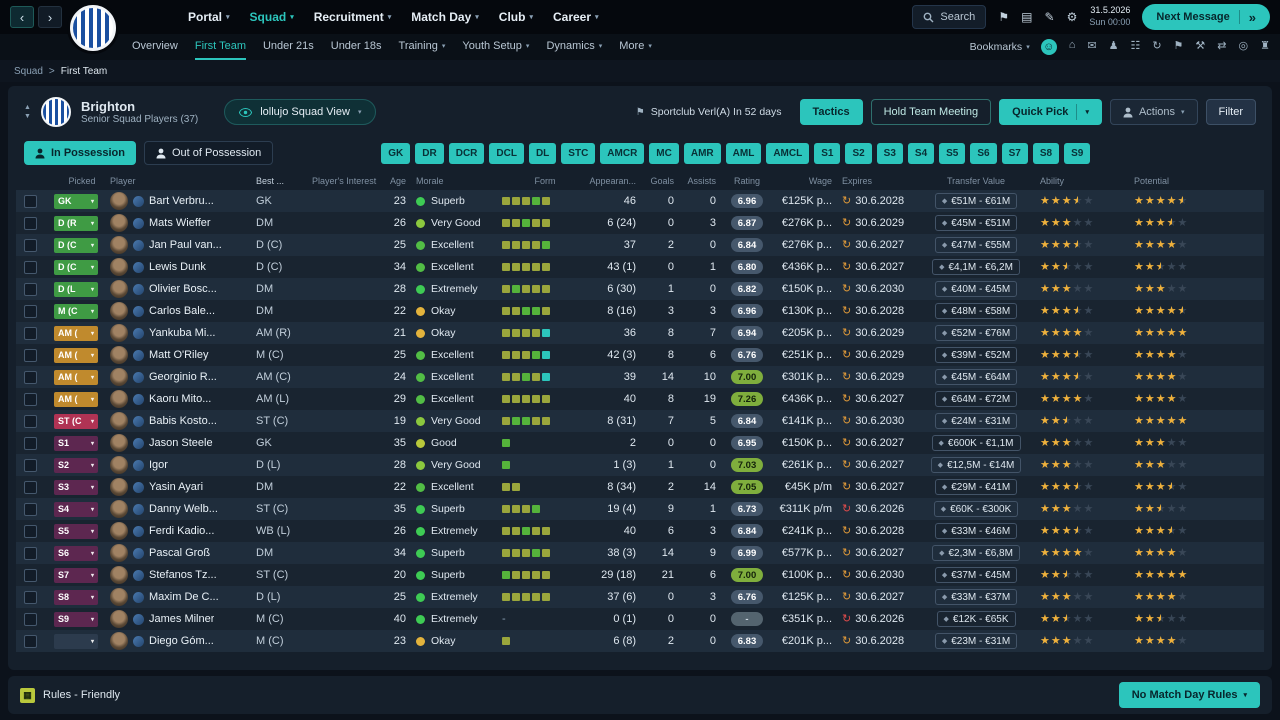 The image size is (1280, 720). I want to click on hold-team-meeting-button: Hold Team Meeting, so click(931, 112).